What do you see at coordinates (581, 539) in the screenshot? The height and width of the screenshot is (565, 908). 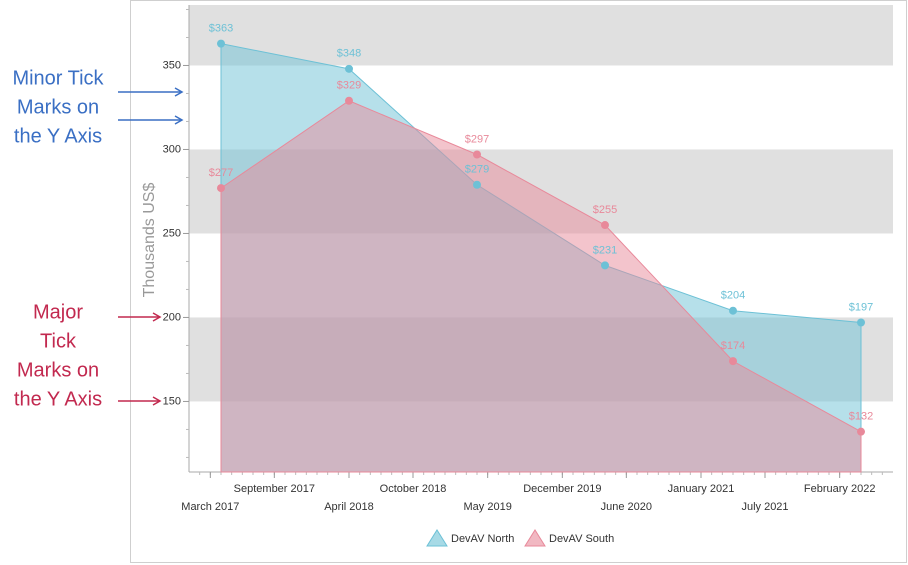 I see `legend-label: DevAV South` at bounding box center [581, 539].